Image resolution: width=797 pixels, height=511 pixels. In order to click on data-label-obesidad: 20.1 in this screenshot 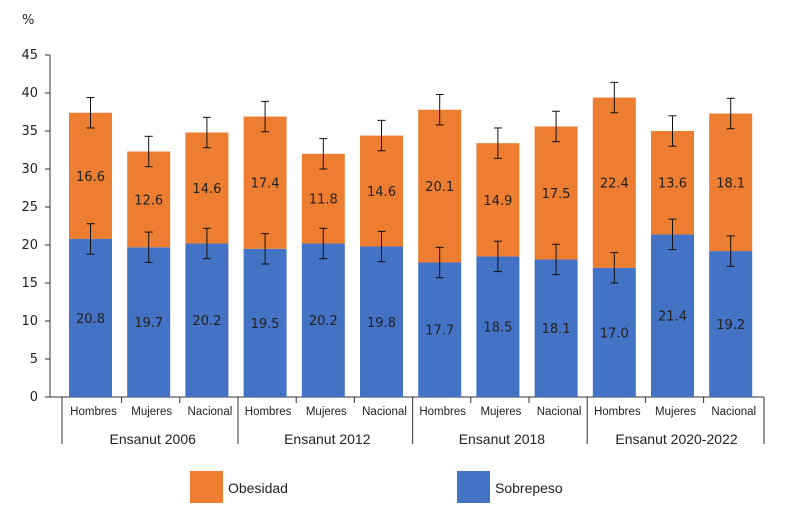, I will do `click(439, 187)`.